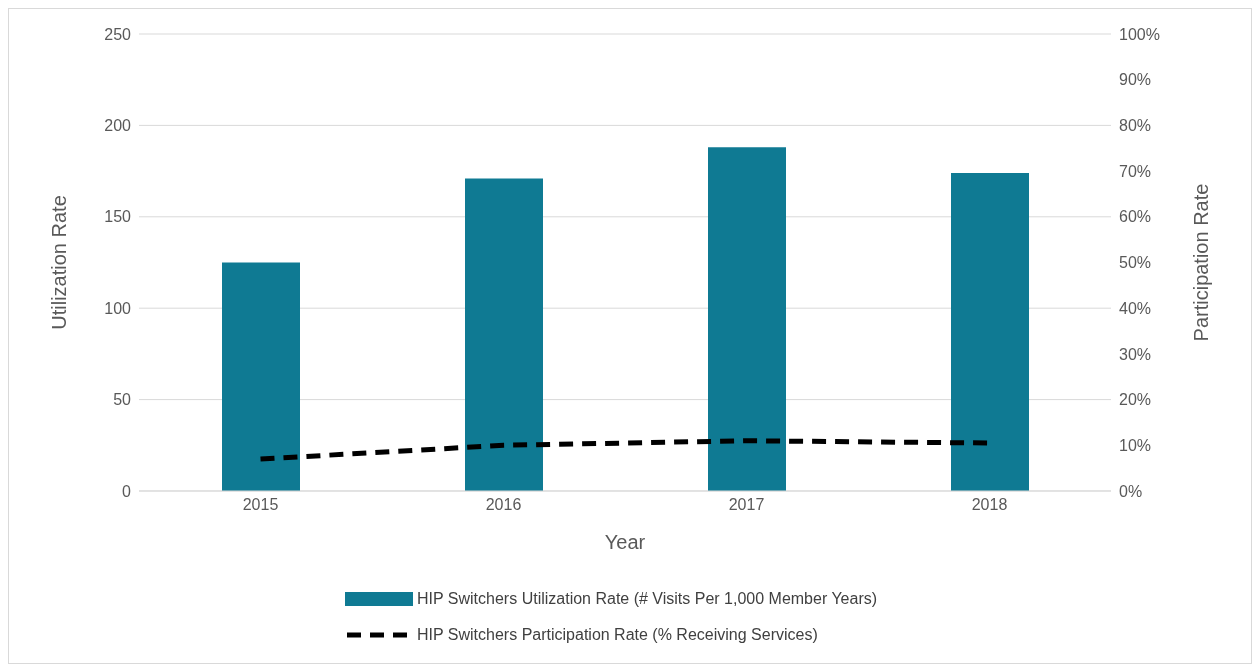 The height and width of the screenshot is (672, 1260). Describe the element at coordinates (122, 400) in the screenshot. I see `y-tick-label: 50` at that location.